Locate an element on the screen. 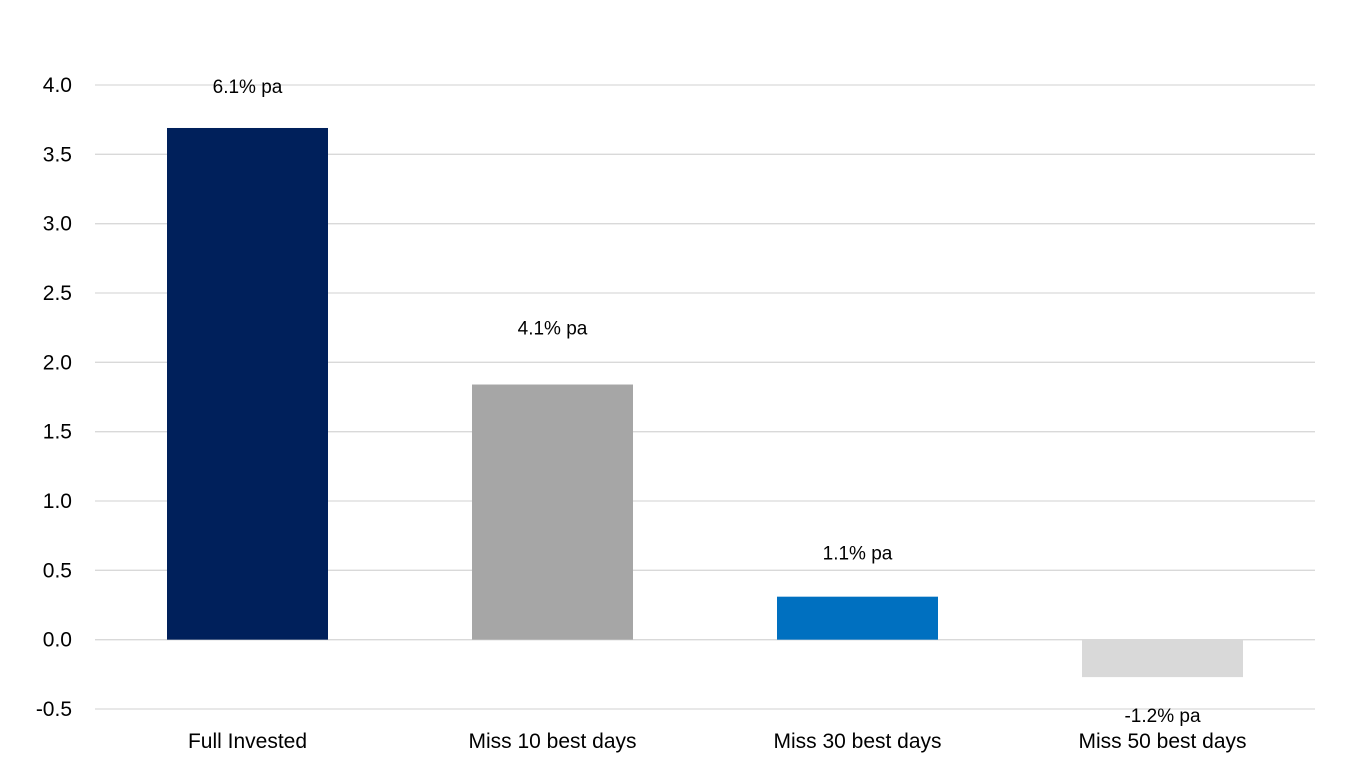 This screenshot has width=1367, height=776. y-tick-label: 3.0 is located at coordinates (57, 224).